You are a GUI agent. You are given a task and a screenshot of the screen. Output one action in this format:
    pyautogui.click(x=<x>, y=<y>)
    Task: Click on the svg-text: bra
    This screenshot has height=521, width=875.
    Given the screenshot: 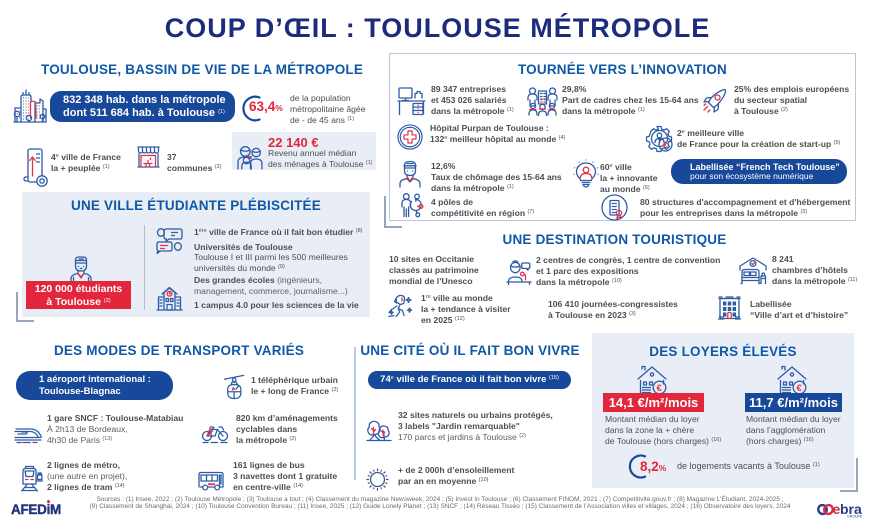 What is the action you would take?
    pyautogui.click(x=851, y=509)
    